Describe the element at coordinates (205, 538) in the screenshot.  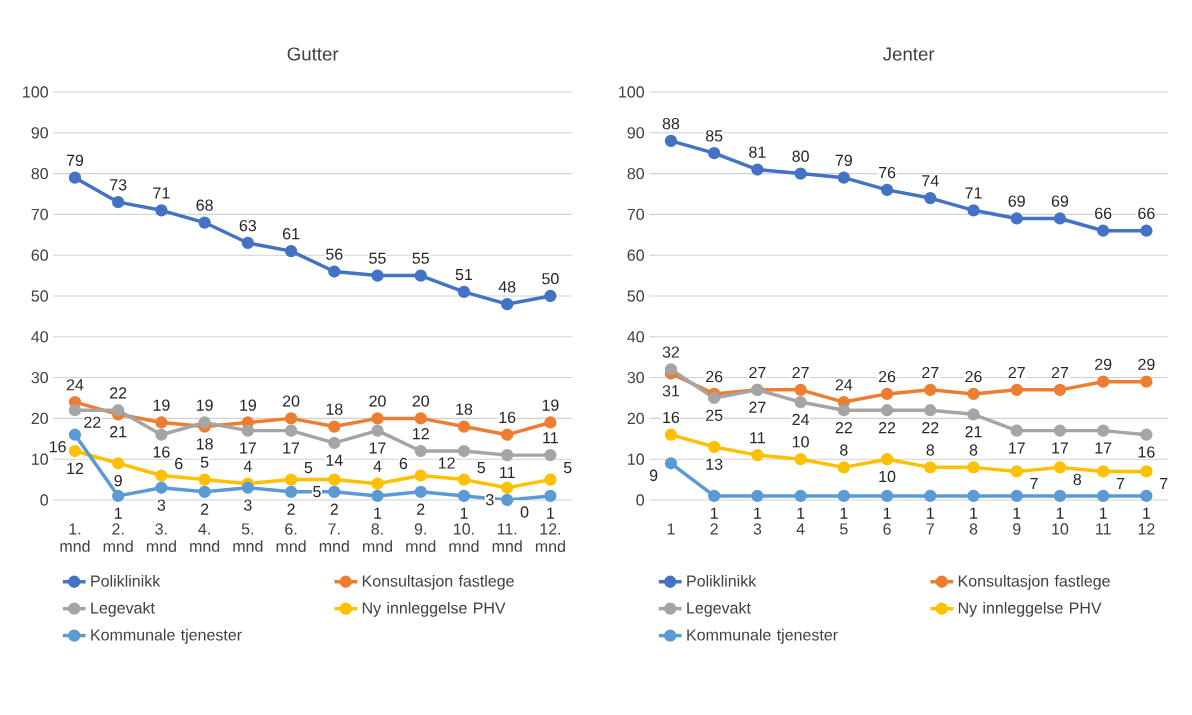
I see `x-tick-label: 4. mnd` at that location.